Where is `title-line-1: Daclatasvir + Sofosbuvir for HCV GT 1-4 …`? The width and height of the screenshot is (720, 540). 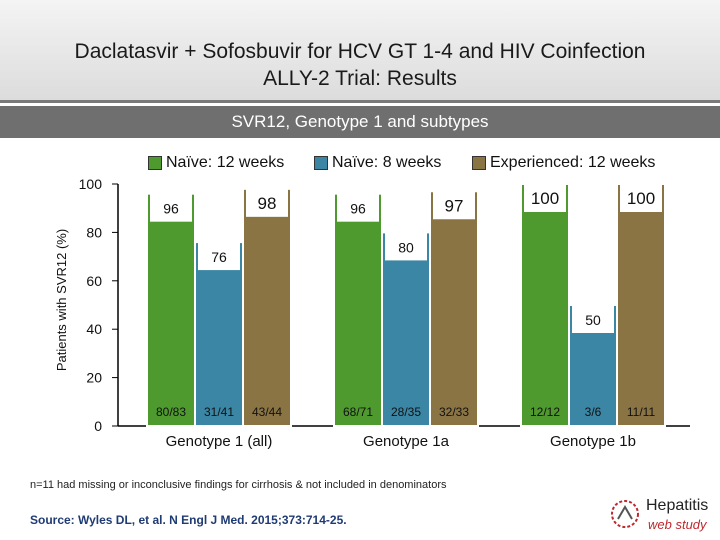
title-line-1: Daclatasvir + Sofosbuvir for HCV GT 1-4 … is located at coordinates (360, 51).